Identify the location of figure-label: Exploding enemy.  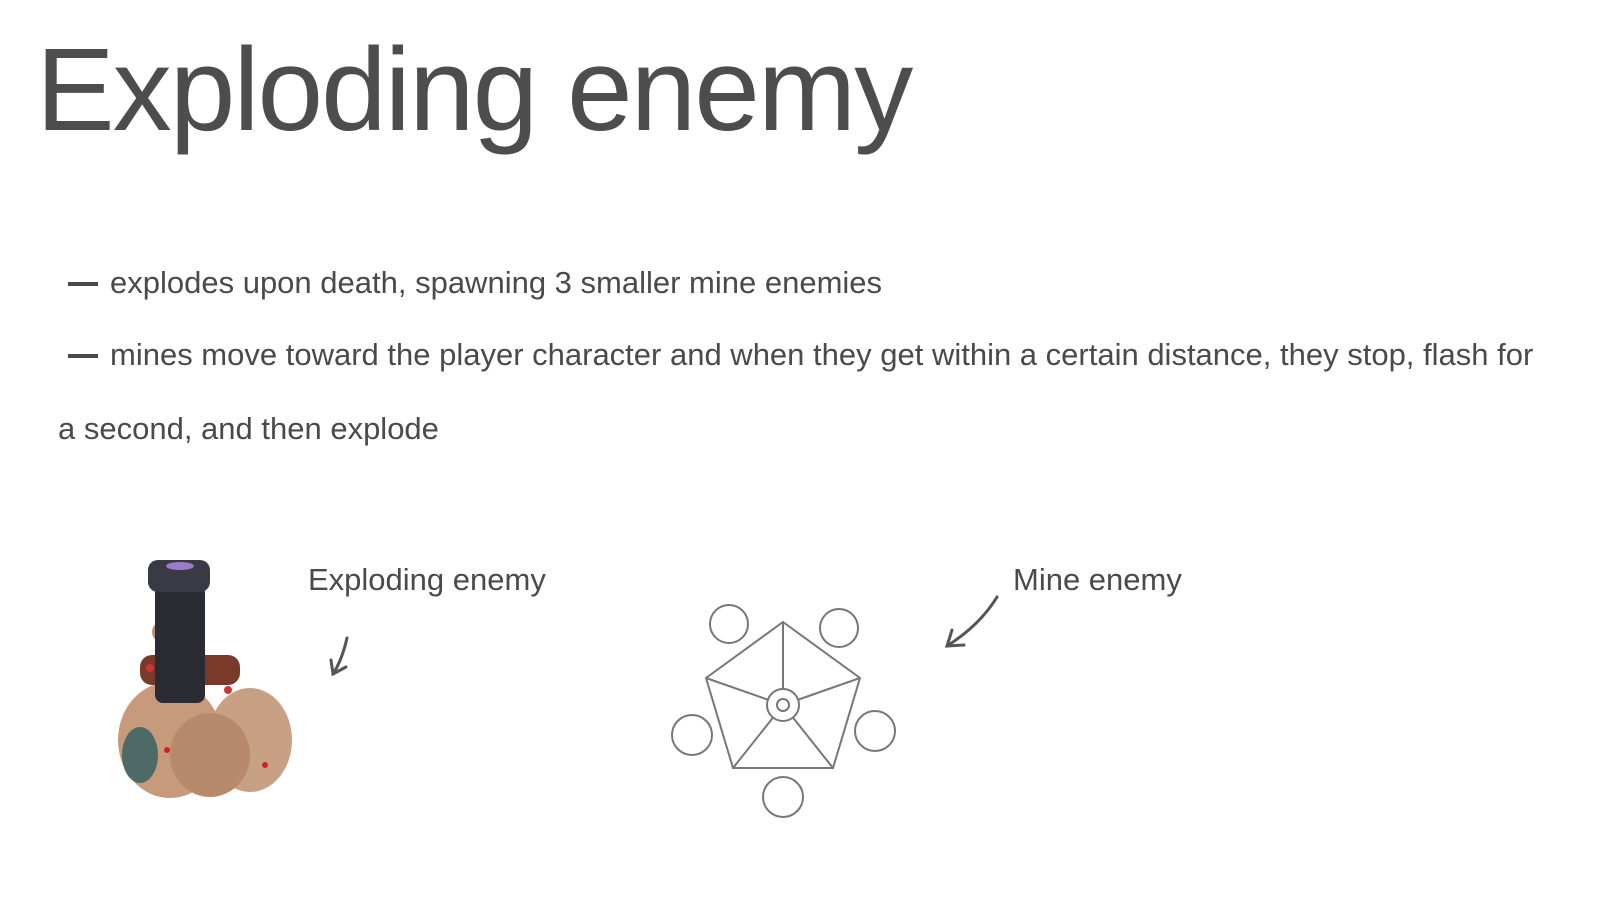
(427, 579).